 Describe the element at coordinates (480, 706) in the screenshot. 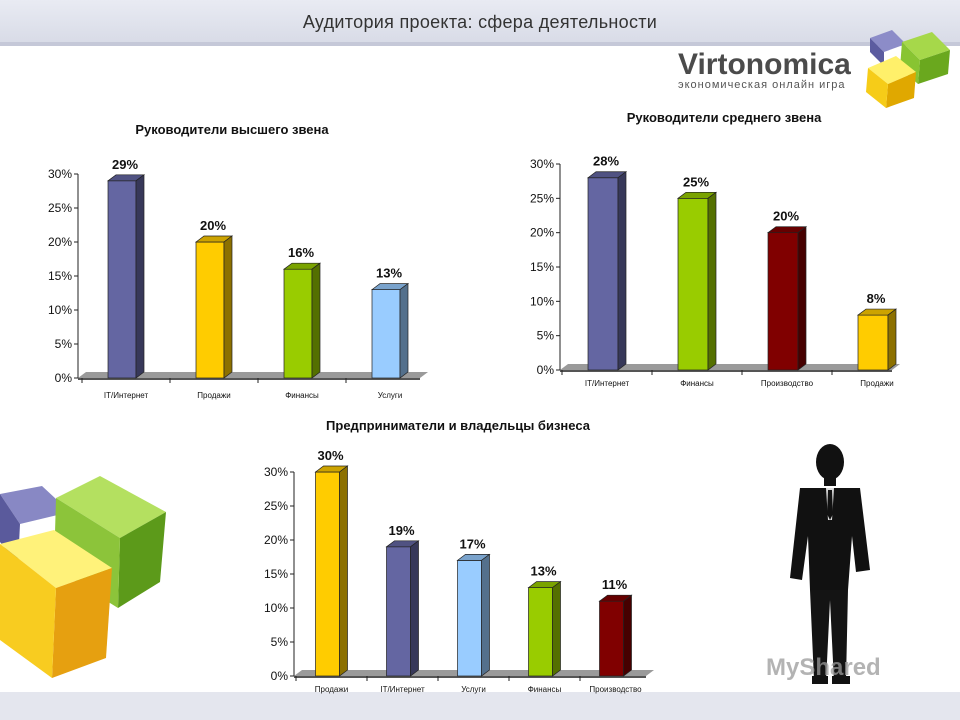

I see `footer-bar` at that location.